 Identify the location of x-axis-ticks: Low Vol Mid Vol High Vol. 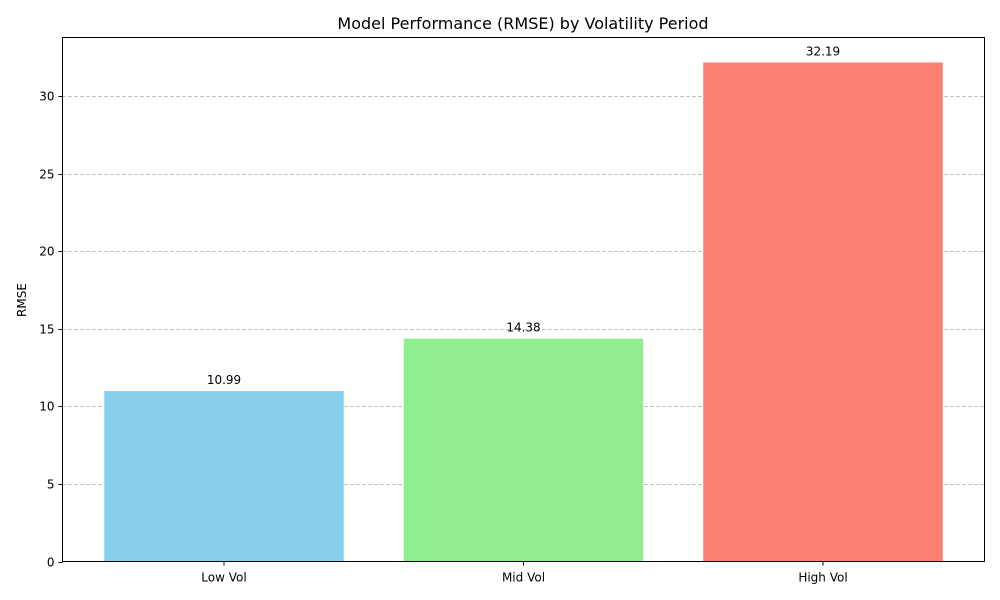
(524, 573).